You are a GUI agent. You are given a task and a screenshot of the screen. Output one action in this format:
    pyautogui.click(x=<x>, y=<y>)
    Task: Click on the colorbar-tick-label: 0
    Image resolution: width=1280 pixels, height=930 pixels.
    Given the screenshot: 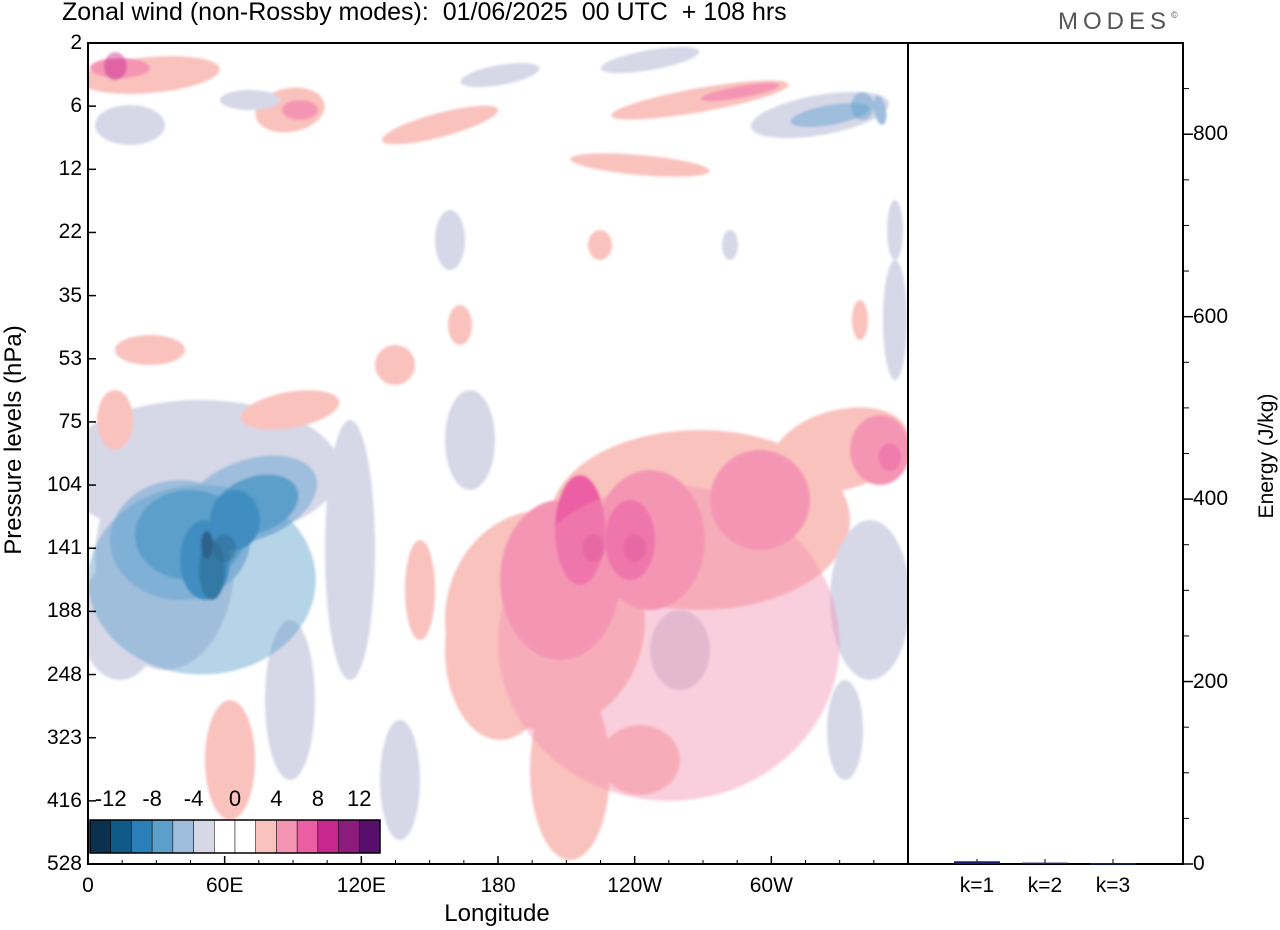 What is the action you would take?
    pyautogui.click(x=235, y=798)
    